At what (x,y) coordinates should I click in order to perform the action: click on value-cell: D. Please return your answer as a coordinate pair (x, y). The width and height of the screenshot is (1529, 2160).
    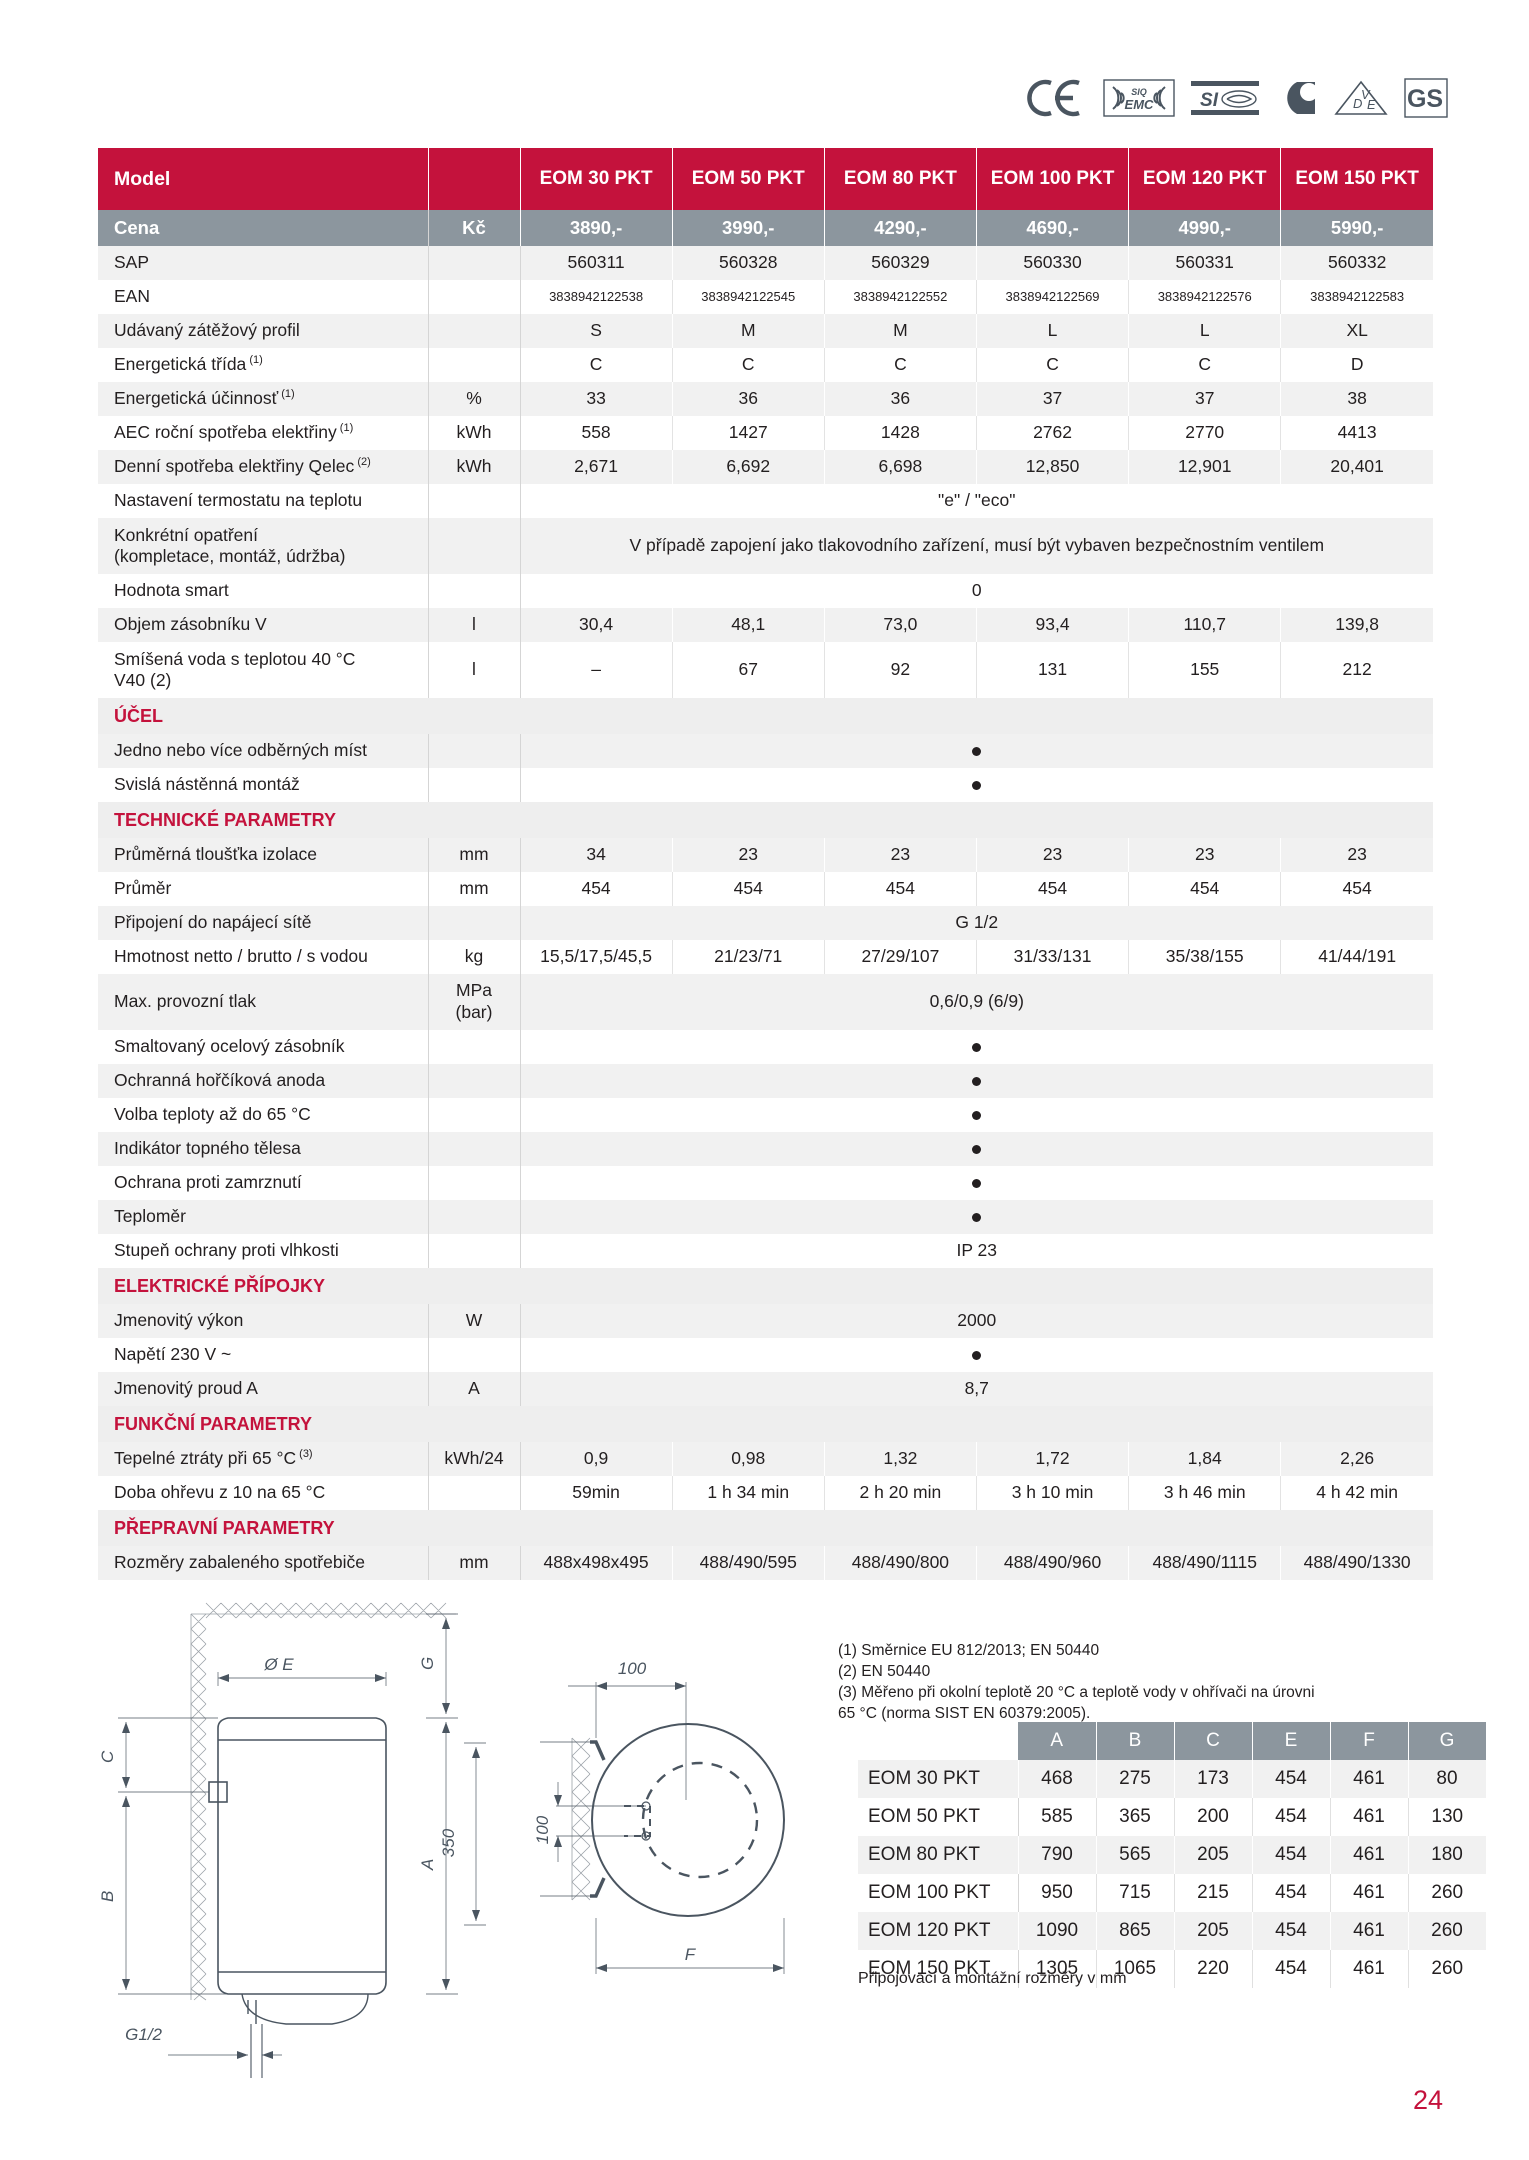
    Looking at the image, I should click on (1356, 365).